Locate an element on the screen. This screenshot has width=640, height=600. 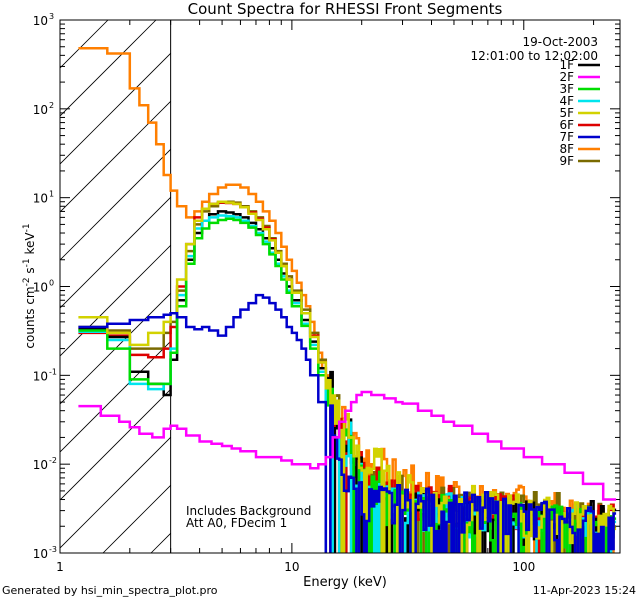
annotation-background: Includes Background is located at coordinates (248, 511).